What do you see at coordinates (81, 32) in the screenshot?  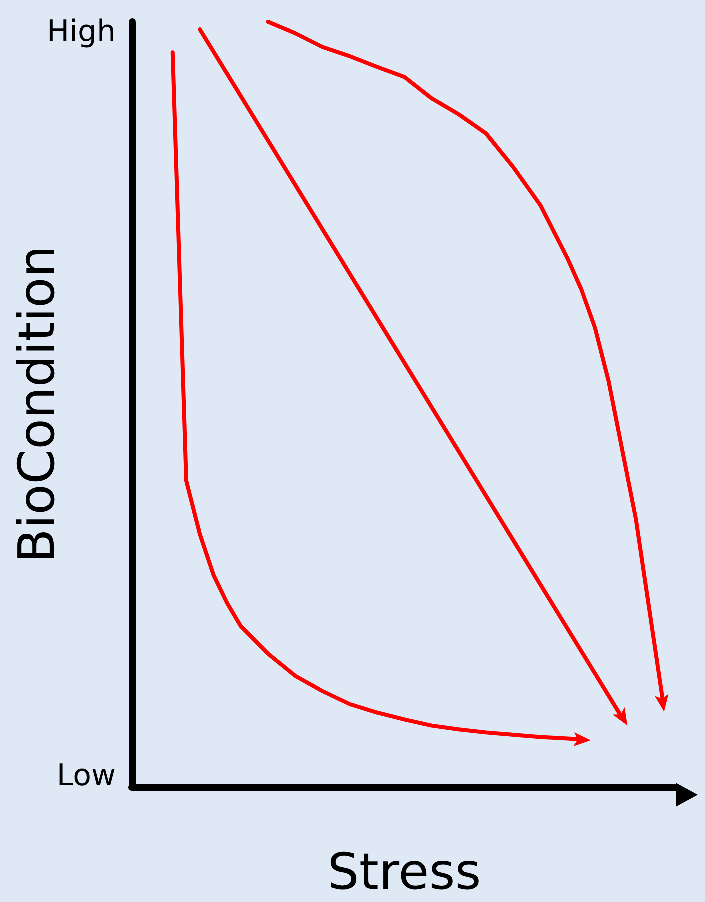 I see `text: High` at bounding box center [81, 32].